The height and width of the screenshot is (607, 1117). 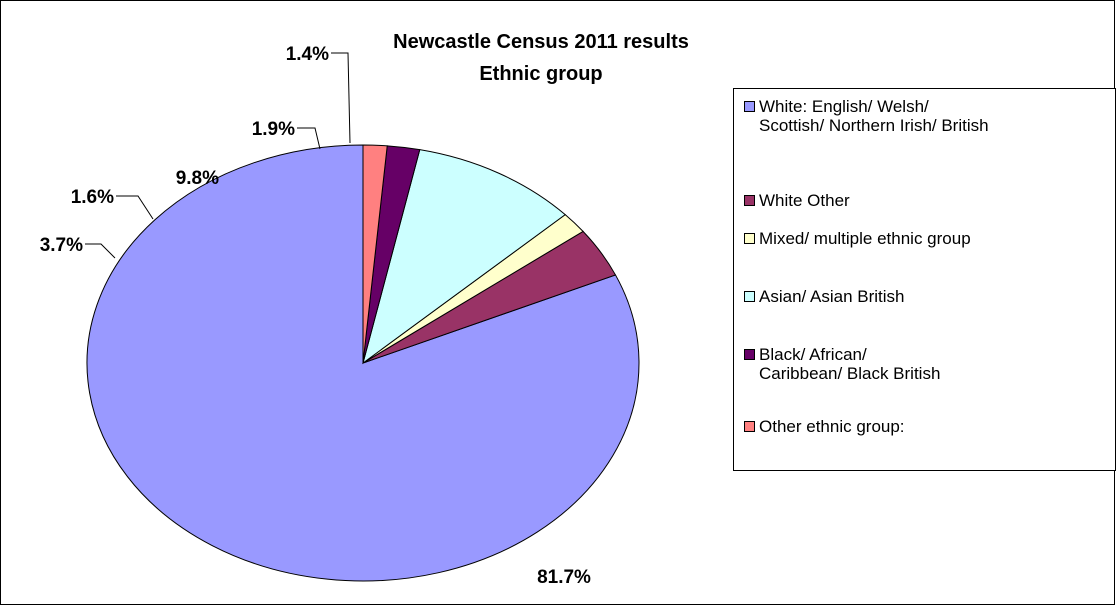 What do you see at coordinates (844, 106) in the screenshot?
I see `legend-label-0: White: English/ Welsh/` at bounding box center [844, 106].